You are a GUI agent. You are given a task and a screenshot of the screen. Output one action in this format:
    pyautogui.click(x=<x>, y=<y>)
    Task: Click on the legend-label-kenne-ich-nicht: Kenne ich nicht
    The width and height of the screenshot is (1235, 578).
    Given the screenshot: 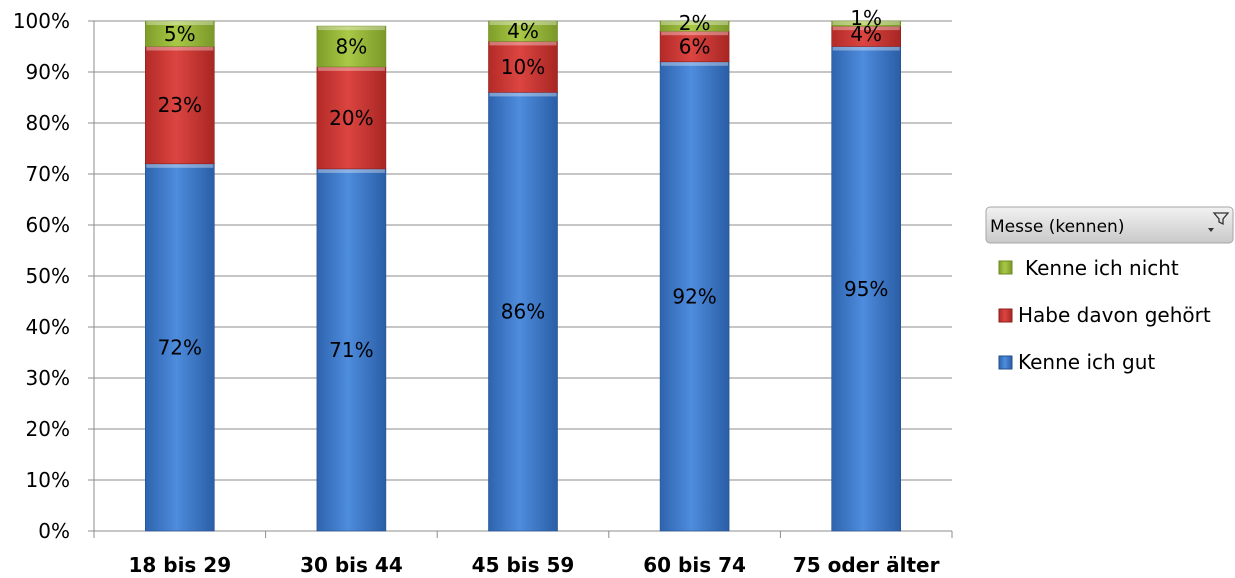 What is the action you would take?
    pyautogui.click(x=1102, y=268)
    